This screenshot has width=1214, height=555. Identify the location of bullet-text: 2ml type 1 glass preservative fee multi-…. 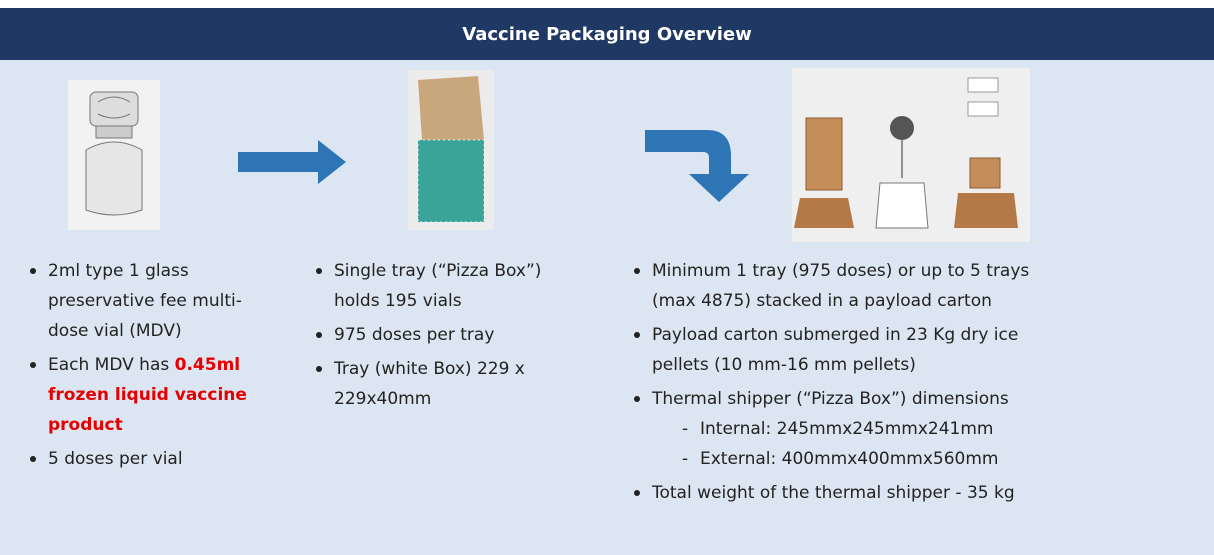
(145, 301).